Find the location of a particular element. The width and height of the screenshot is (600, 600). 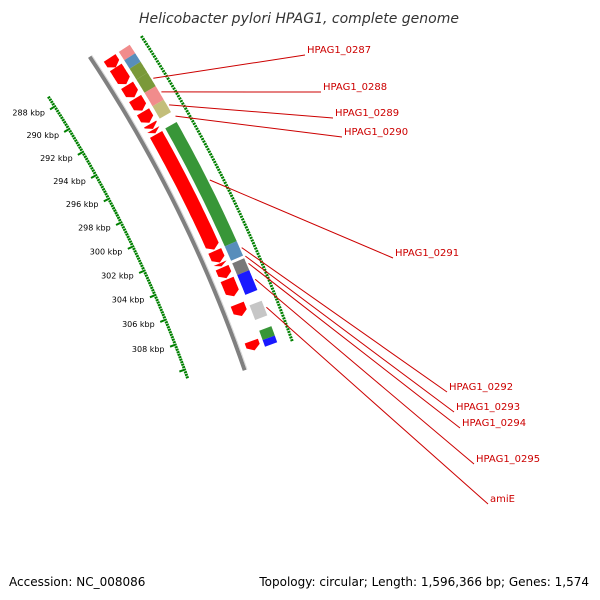

gene-label-hpag1-0292: HPAG1_0292 is located at coordinates (481, 387).